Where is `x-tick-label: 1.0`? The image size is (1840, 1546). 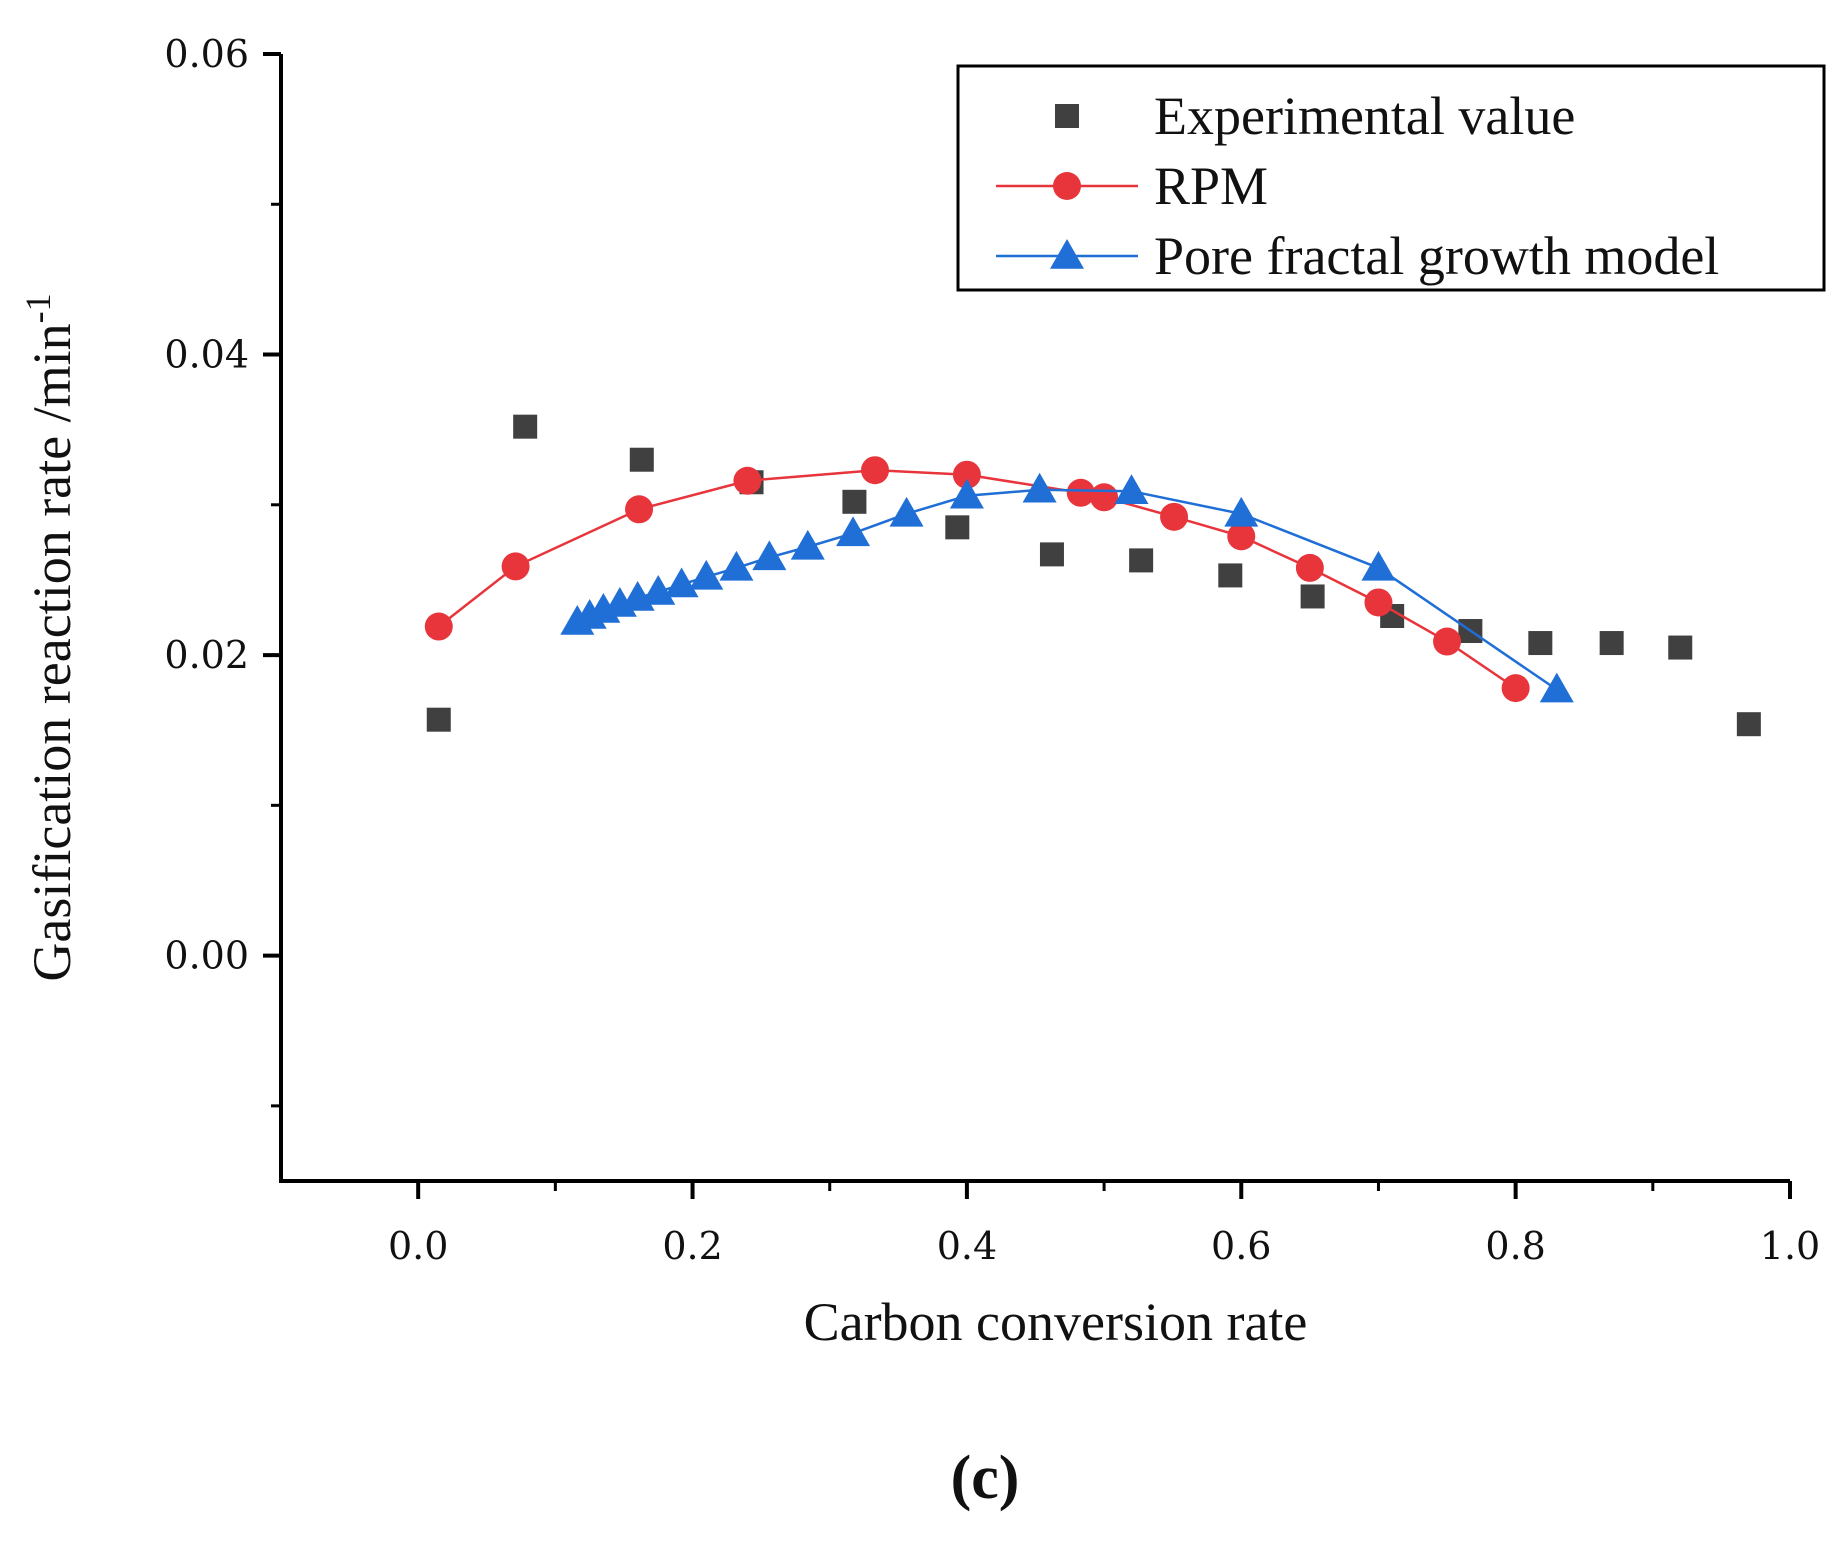
x-tick-label: 1.0 is located at coordinates (1790, 1246).